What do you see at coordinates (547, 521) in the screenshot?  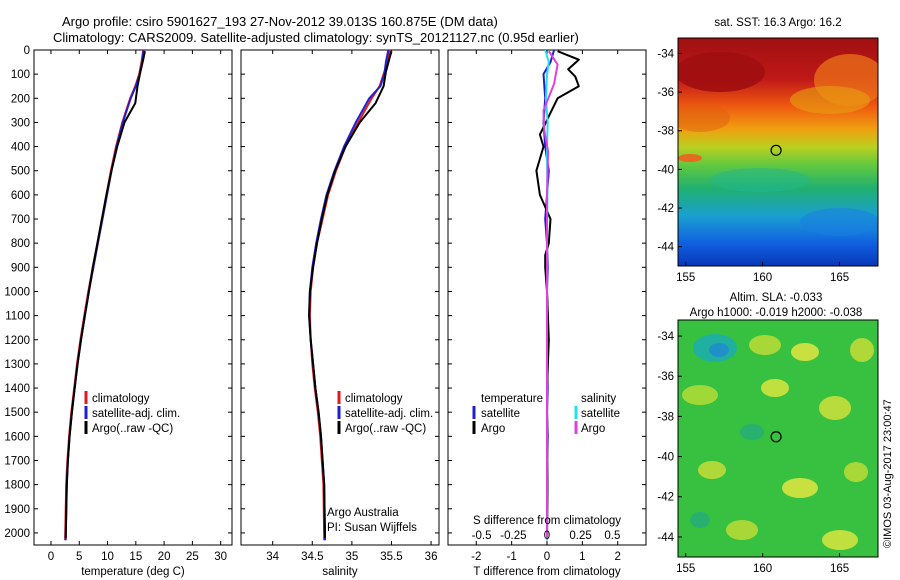 I see `difference-xlabel-top: S difference from climatology` at bounding box center [547, 521].